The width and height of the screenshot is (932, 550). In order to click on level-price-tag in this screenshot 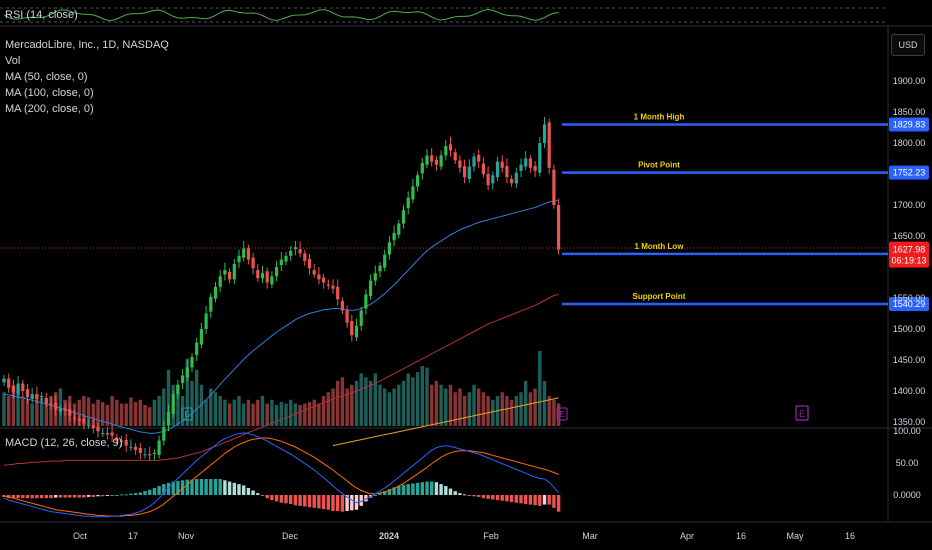, I will do `click(909, 124)`.